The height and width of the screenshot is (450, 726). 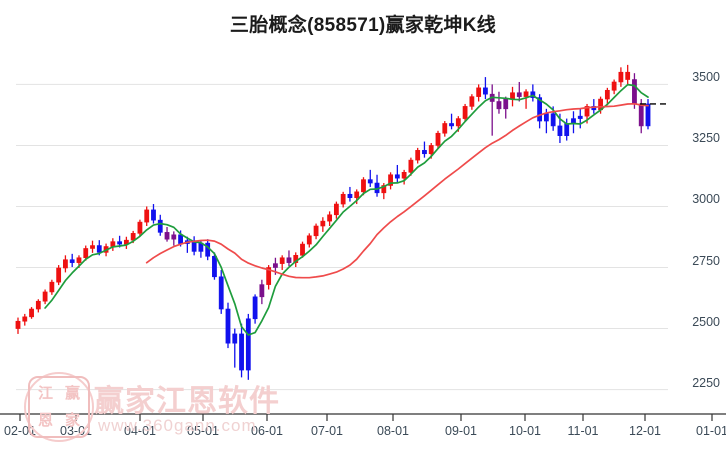 I want to click on x-axis-tick-label: 09-01, so click(x=461, y=431).